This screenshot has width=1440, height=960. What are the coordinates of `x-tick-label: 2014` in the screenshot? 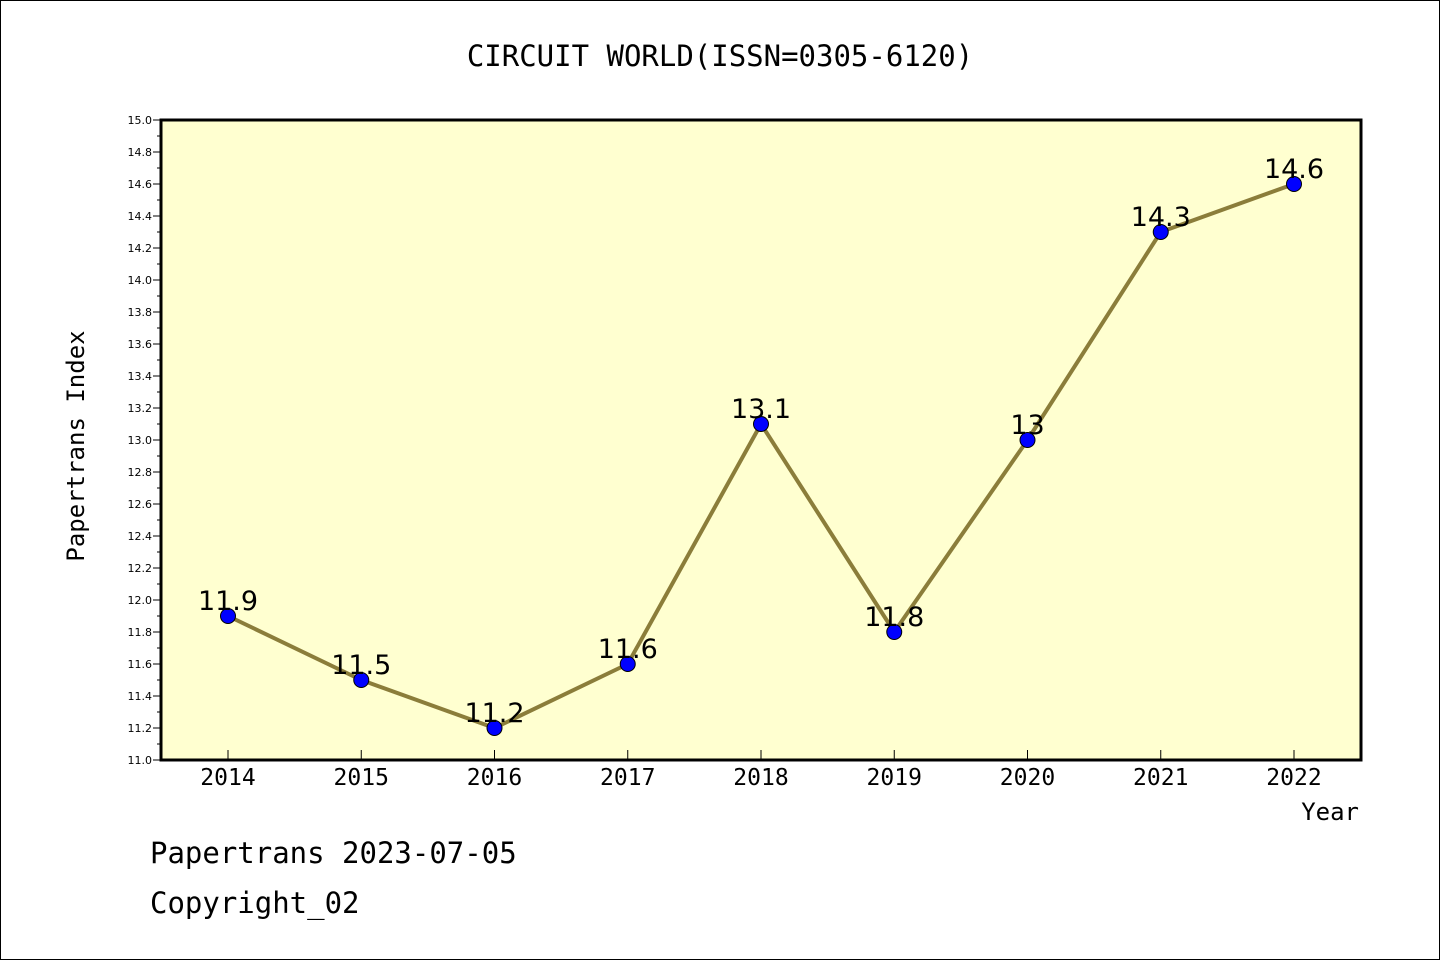 It's located at (227, 778).